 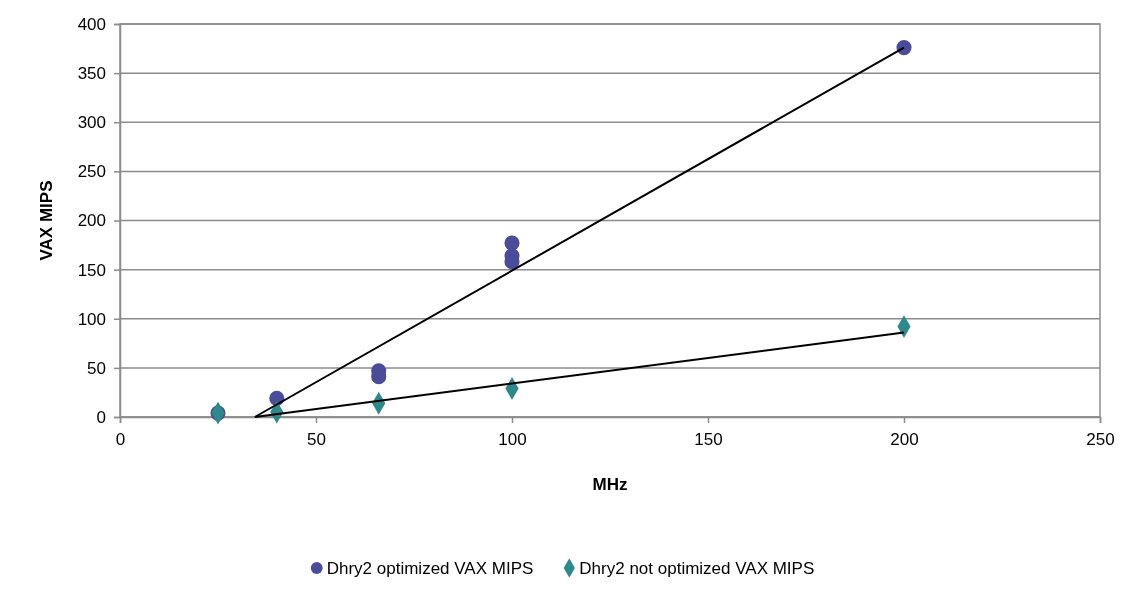 What do you see at coordinates (91, 123) in the screenshot?
I see `y-tick-label: 300` at bounding box center [91, 123].